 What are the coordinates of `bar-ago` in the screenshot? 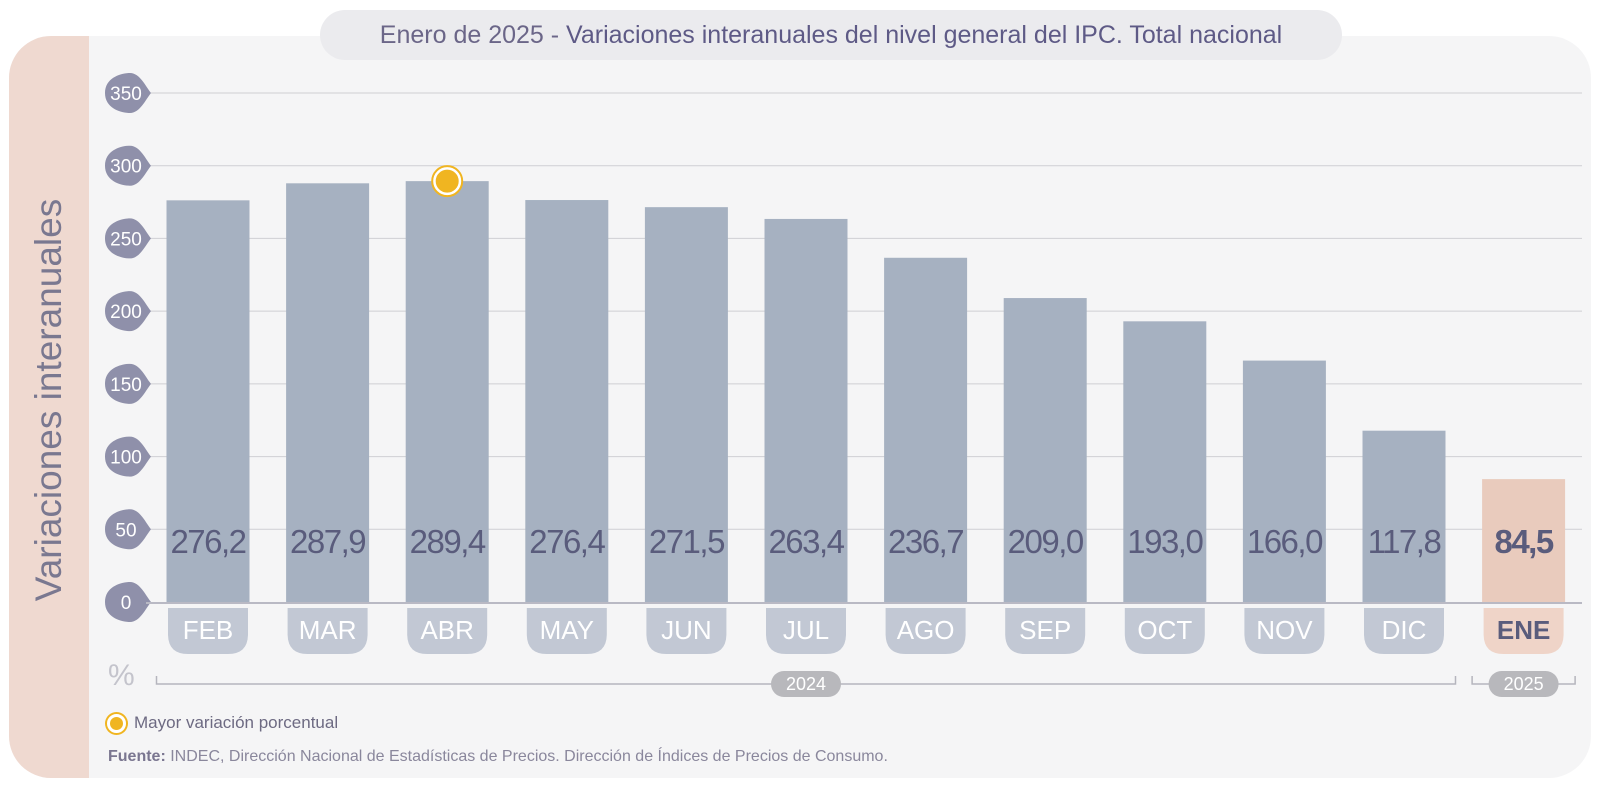 It's located at (926, 429).